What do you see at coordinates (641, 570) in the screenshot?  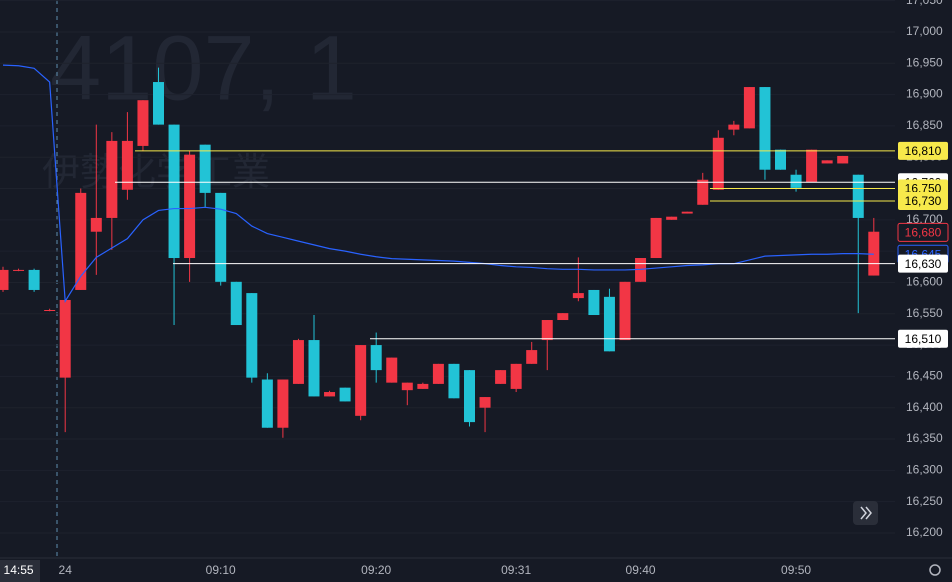 I see `x-tick-label: 09:40` at bounding box center [641, 570].